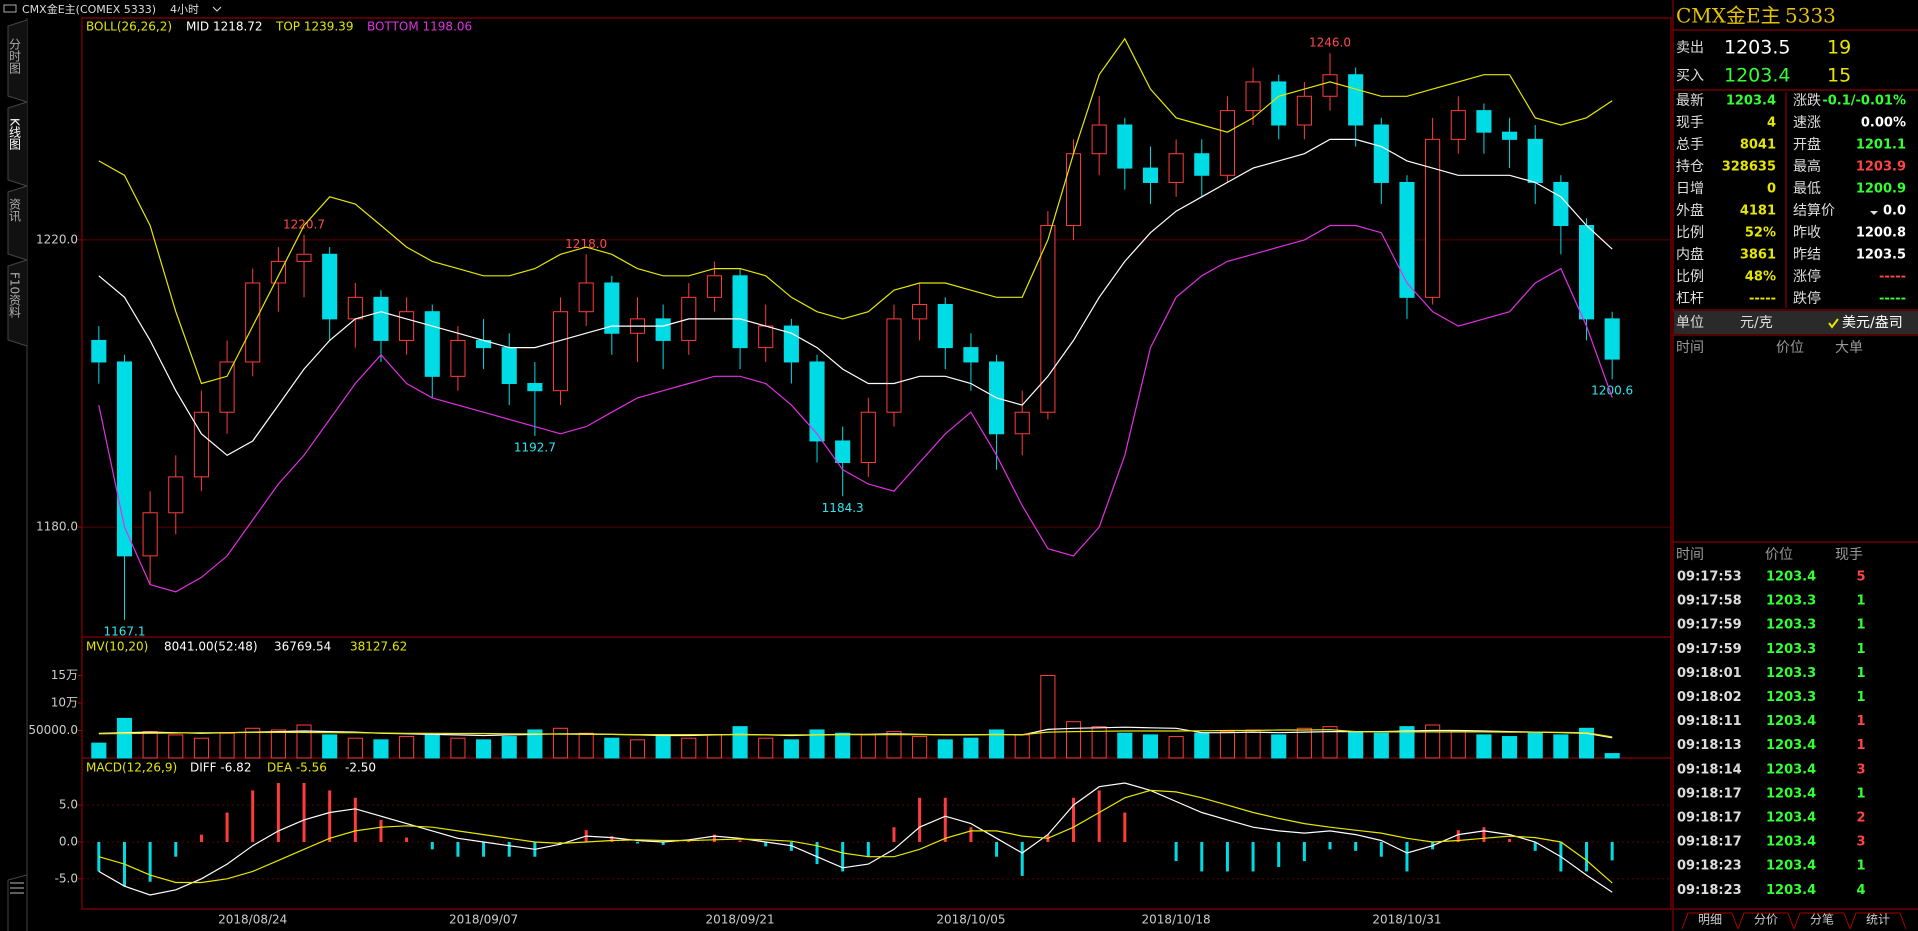 The width and height of the screenshot is (1918, 931). What do you see at coordinates (855, 836) in the screenshot?
I see `indicator-line` at bounding box center [855, 836].